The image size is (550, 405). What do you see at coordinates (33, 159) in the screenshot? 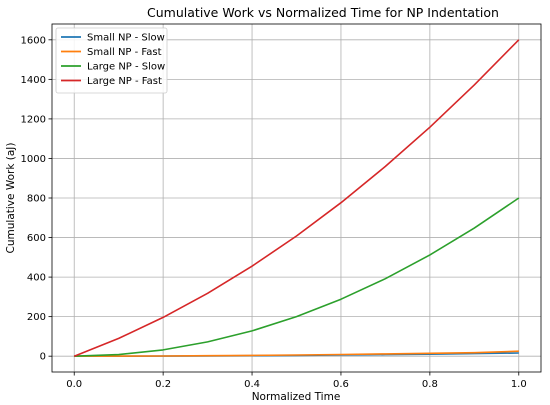
I see `y-tick-label: 1000` at bounding box center [33, 159].